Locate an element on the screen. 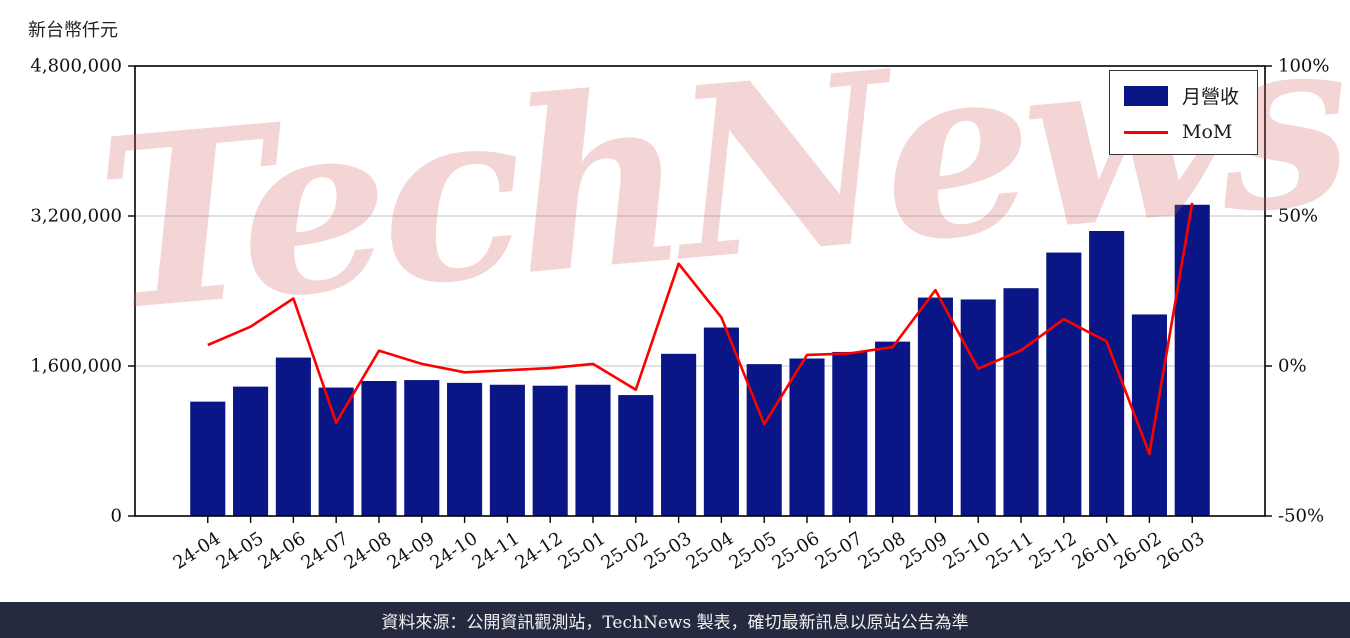  legend-entry-revenue: 月營收 is located at coordinates (1181, 95).